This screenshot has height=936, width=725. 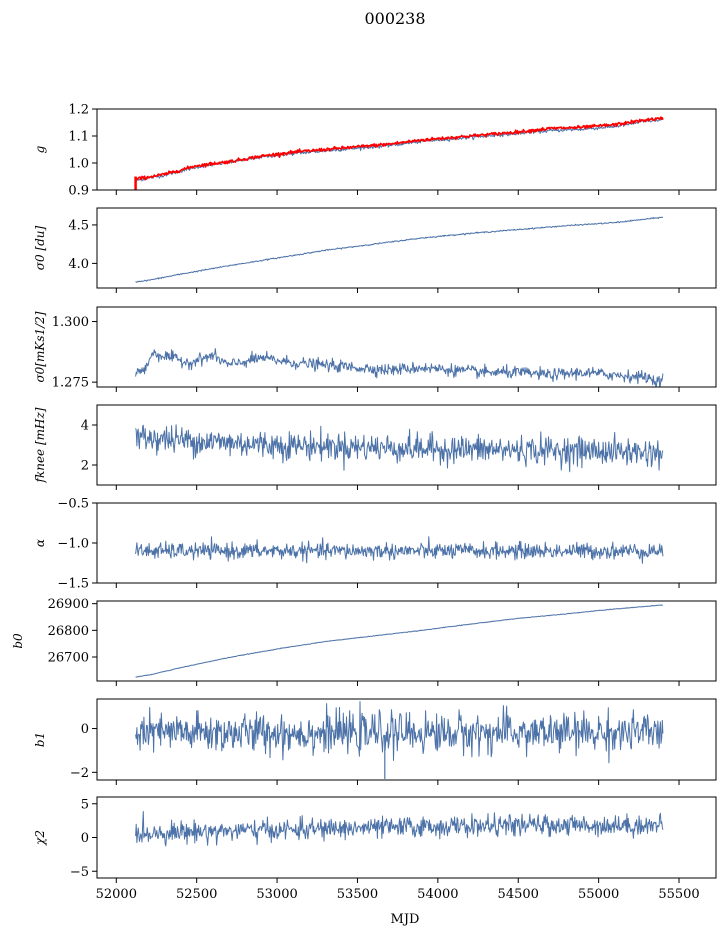 What do you see at coordinates (40, 149) in the screenshot?
I see `y-axis-label-1: g` at bounding box center [40, 149].